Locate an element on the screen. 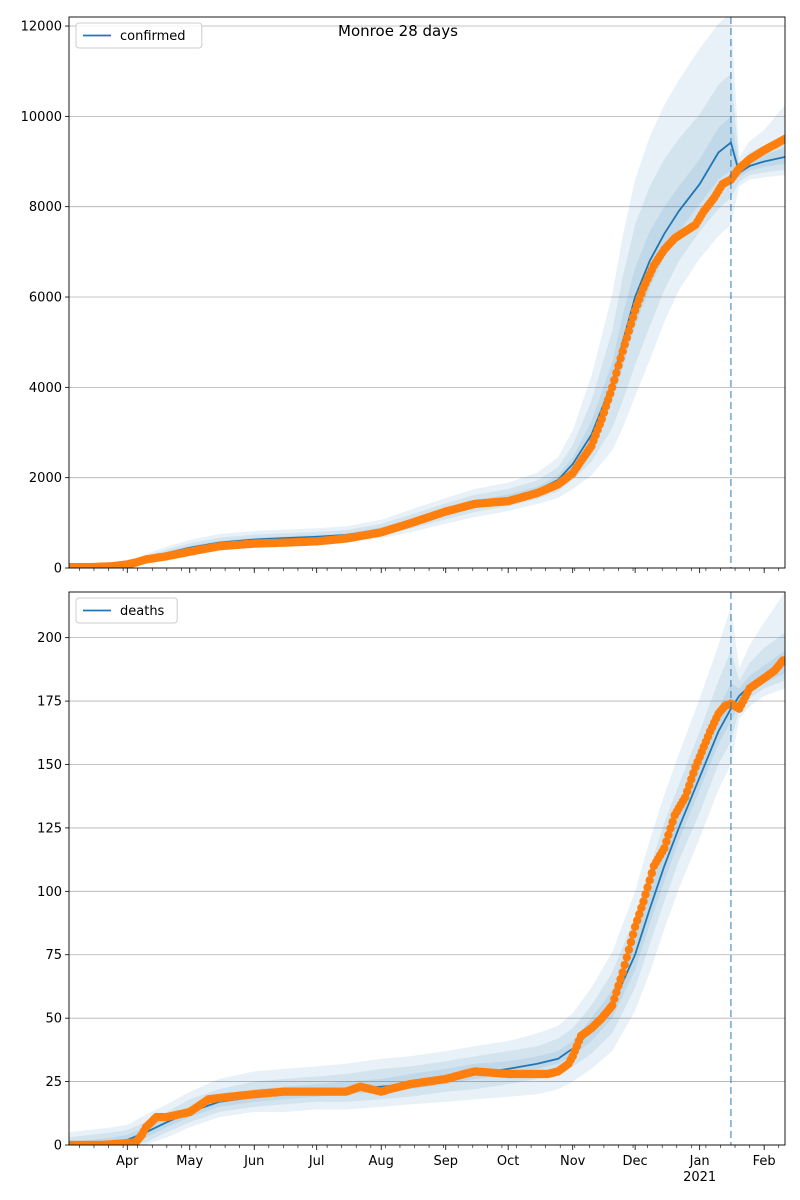  y-tick-label: 50 is located at coordinates (53, 1019).